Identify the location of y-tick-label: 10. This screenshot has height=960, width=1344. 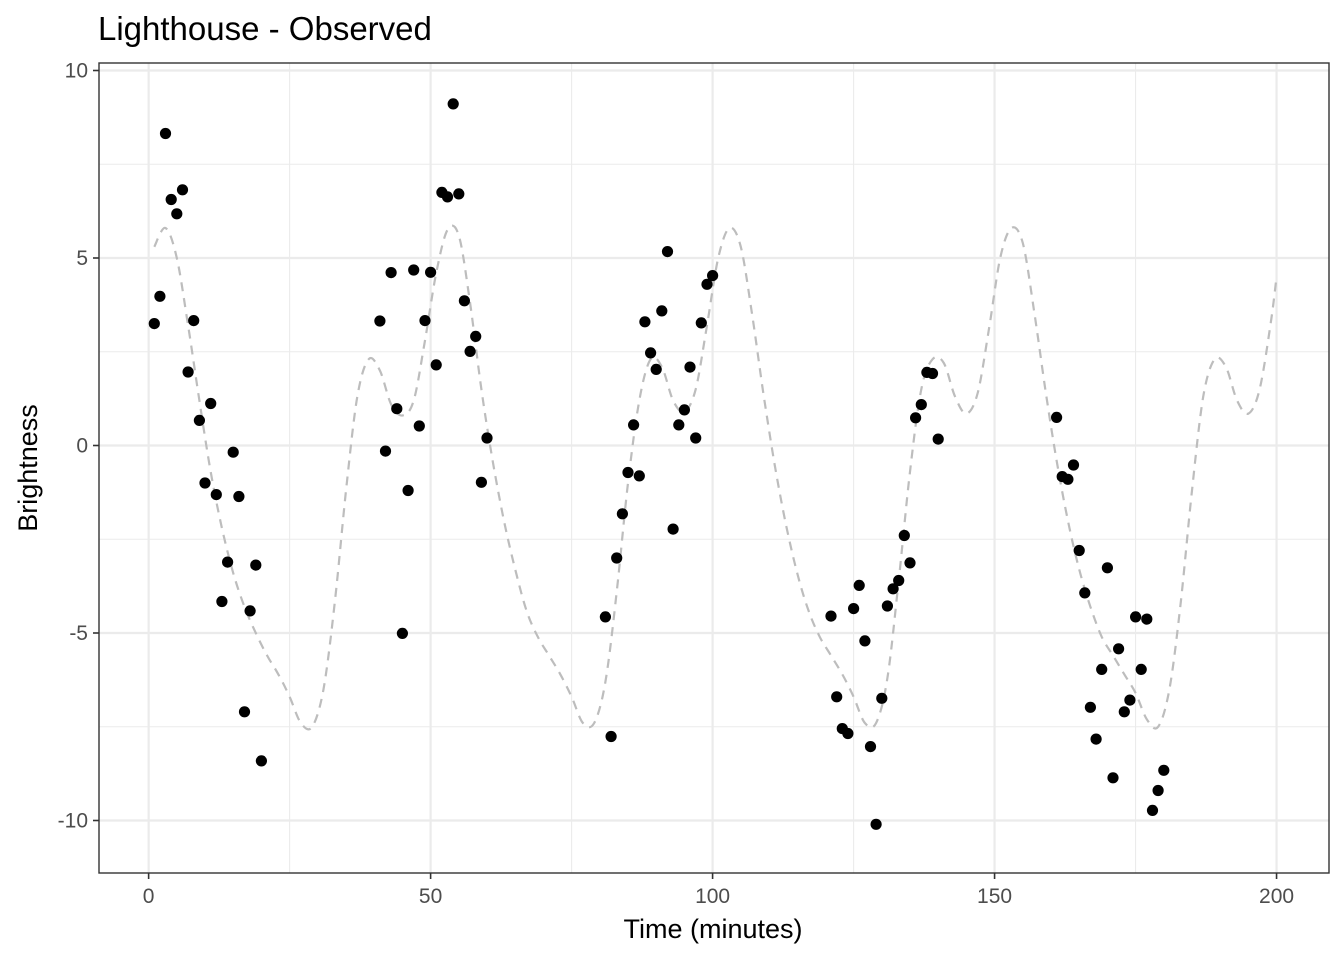
(76, 71).